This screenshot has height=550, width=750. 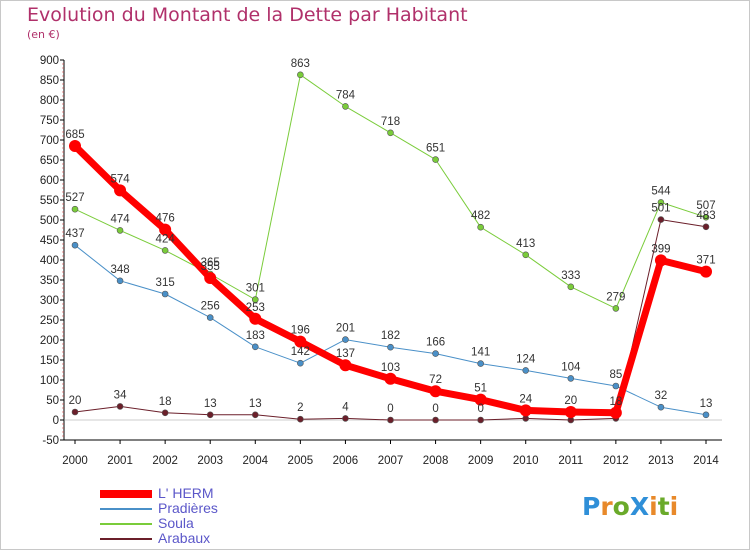 I want to click on data-label: 182, so click(x=390, y=336).